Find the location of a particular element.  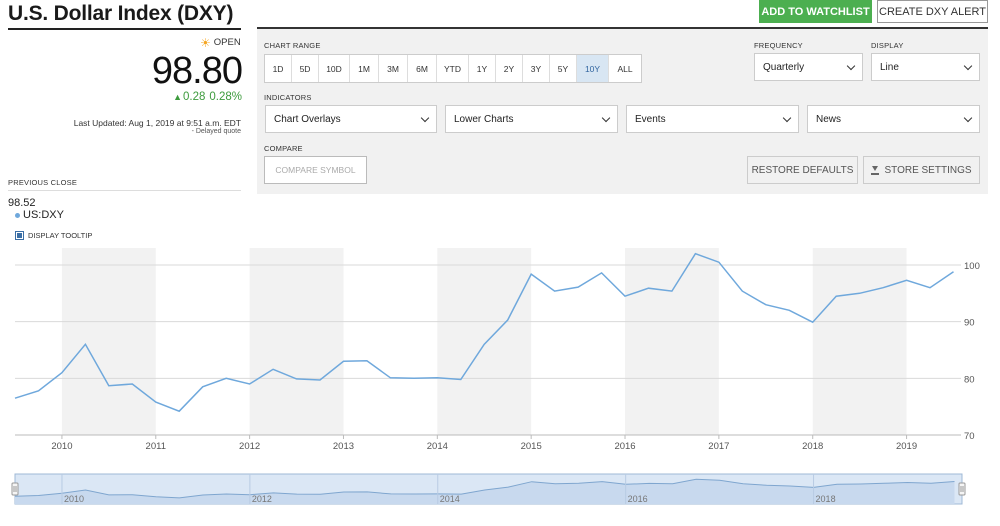

indicators-label: INDICATORS is located at coordinates (288, 97).